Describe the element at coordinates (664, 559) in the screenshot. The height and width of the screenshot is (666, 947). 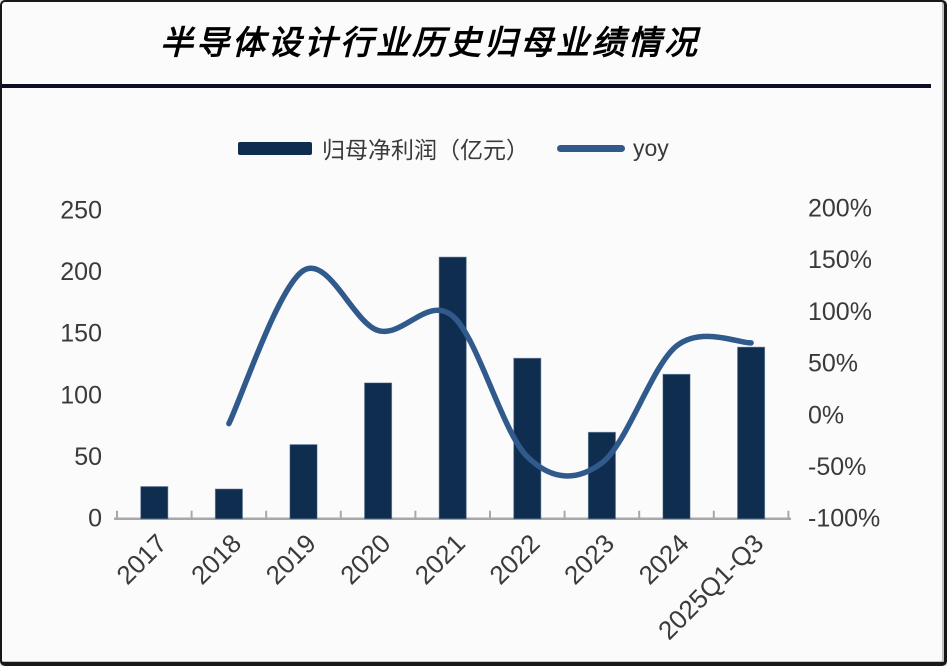
I see `x-axis-label-2024: 2024` at that location.